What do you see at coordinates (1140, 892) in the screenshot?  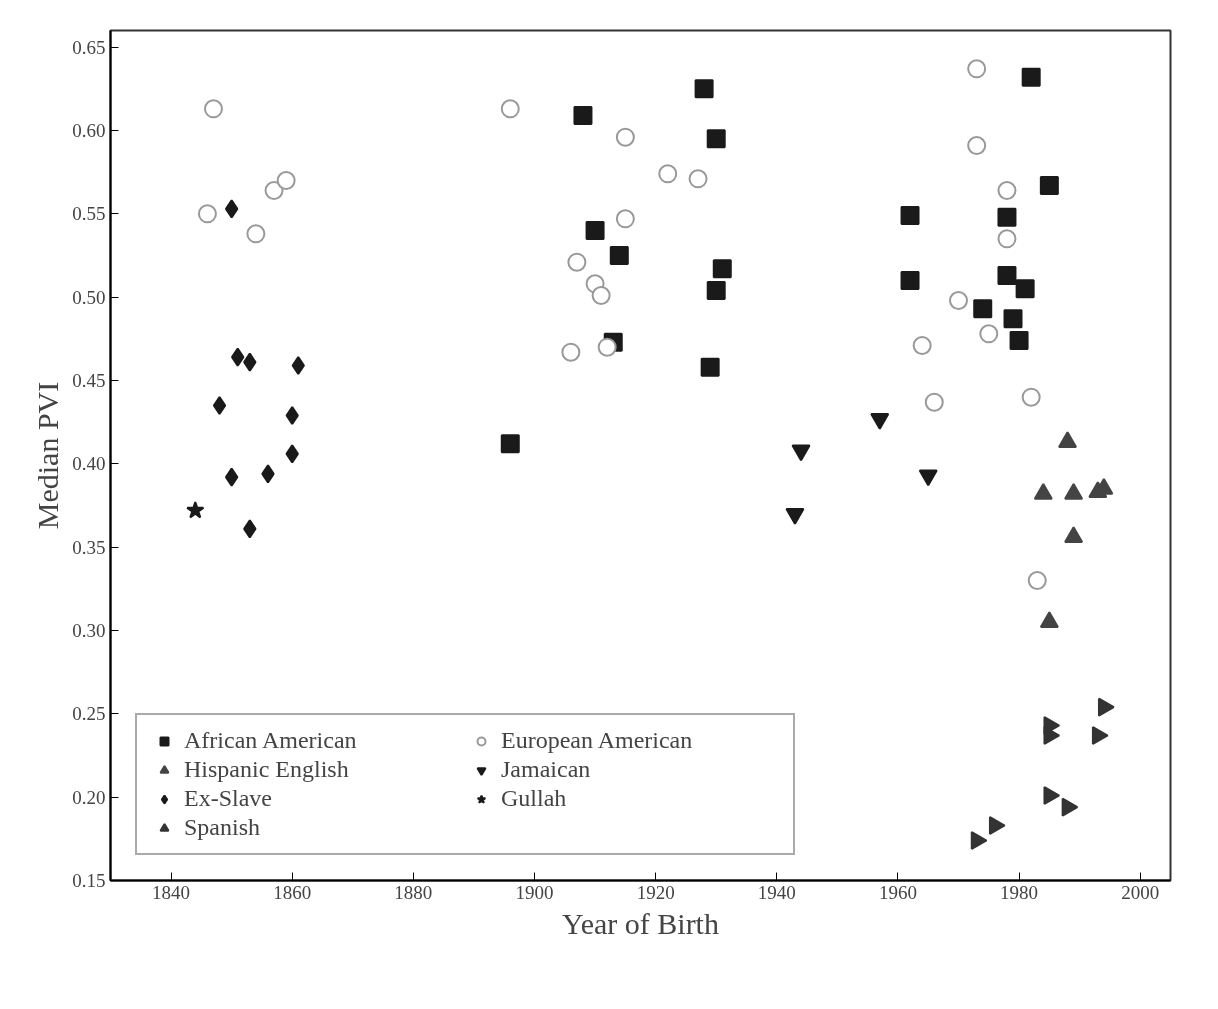 I see `x-tick-label: 2000` at bounding box center [1140, 892].